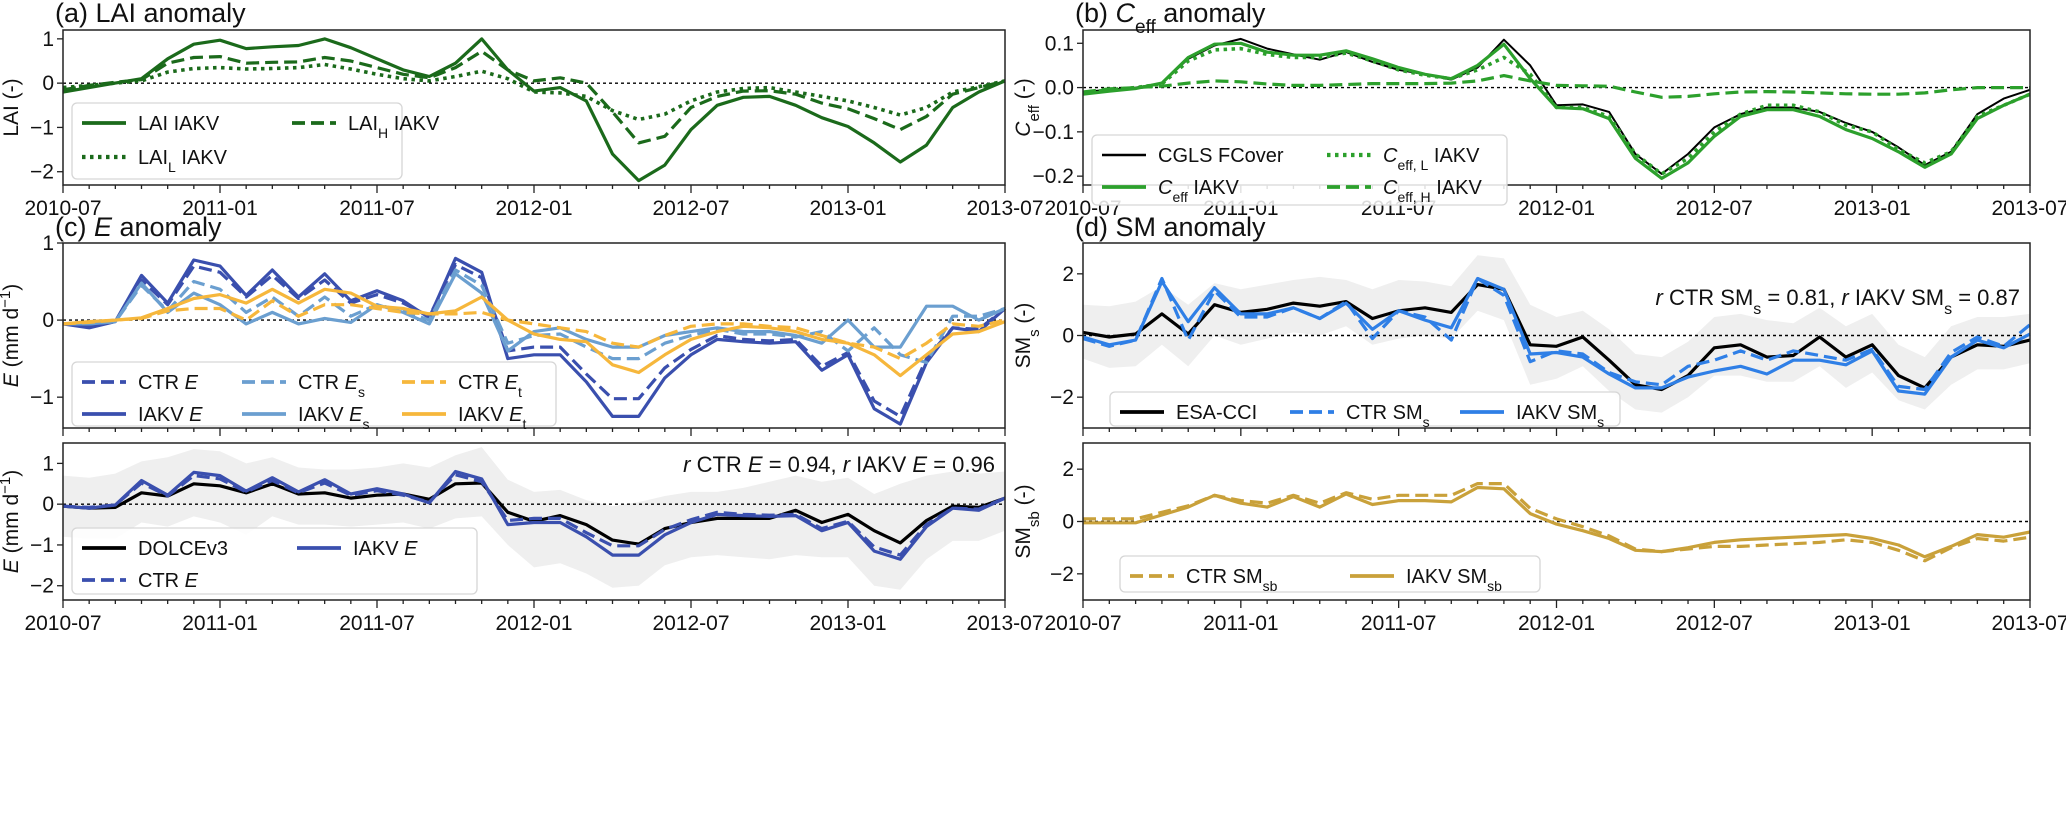  Describe the element at coordinates (1059, 43) in the screenshot. I see `y-tick-label: 0.1` at that location.